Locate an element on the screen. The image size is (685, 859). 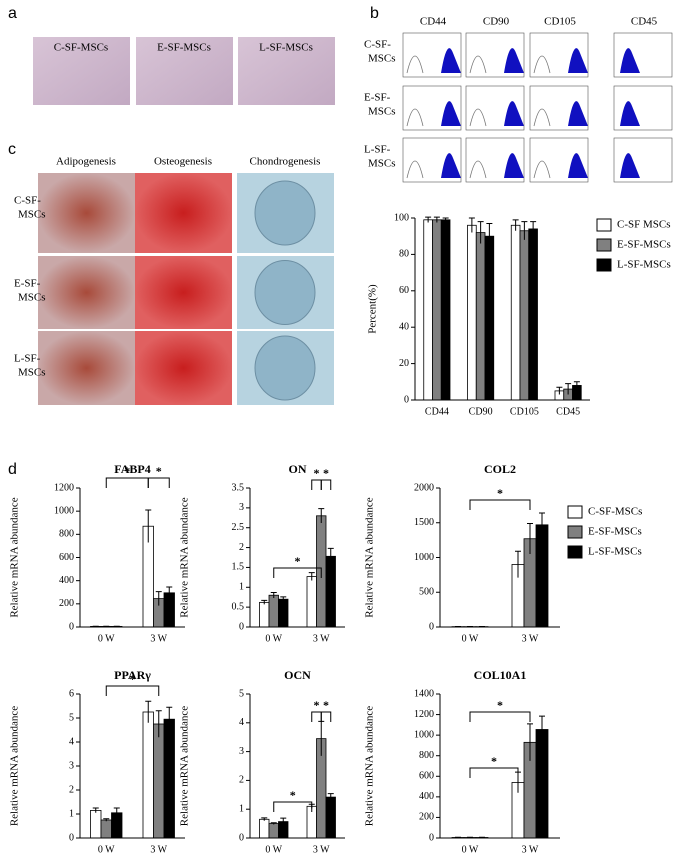
y-tick-label: 80 is located at coordinates (404, 254).